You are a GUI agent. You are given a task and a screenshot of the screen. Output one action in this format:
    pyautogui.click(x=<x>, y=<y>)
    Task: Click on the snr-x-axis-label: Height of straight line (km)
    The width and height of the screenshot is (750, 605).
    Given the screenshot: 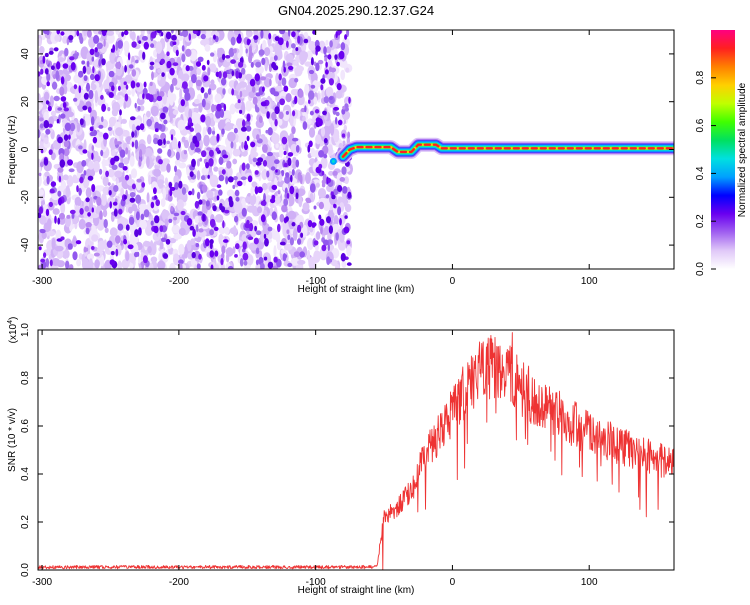 What is the action you would take?
    pyautogui.click(x=356, y=590)
    